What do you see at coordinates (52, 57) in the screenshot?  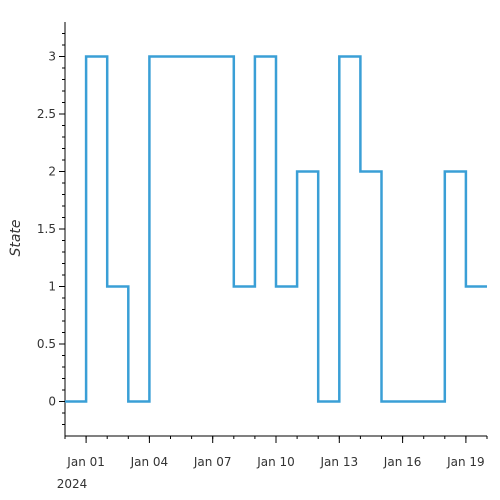 I see `y-tick-label: 3` at bounding box center [52, 57].